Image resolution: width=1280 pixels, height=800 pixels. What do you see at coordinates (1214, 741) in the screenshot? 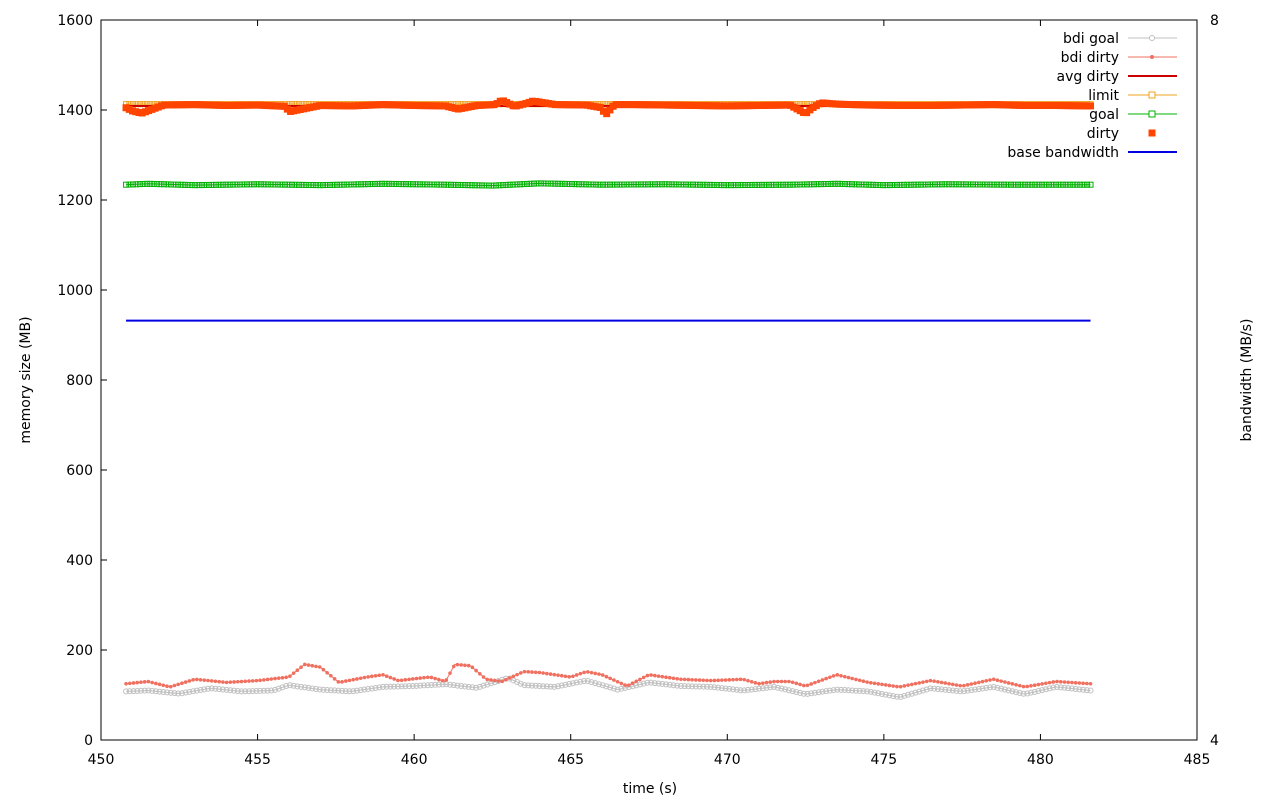
I see `y2-tick-label: 4` at bounding box center [1214, 741].